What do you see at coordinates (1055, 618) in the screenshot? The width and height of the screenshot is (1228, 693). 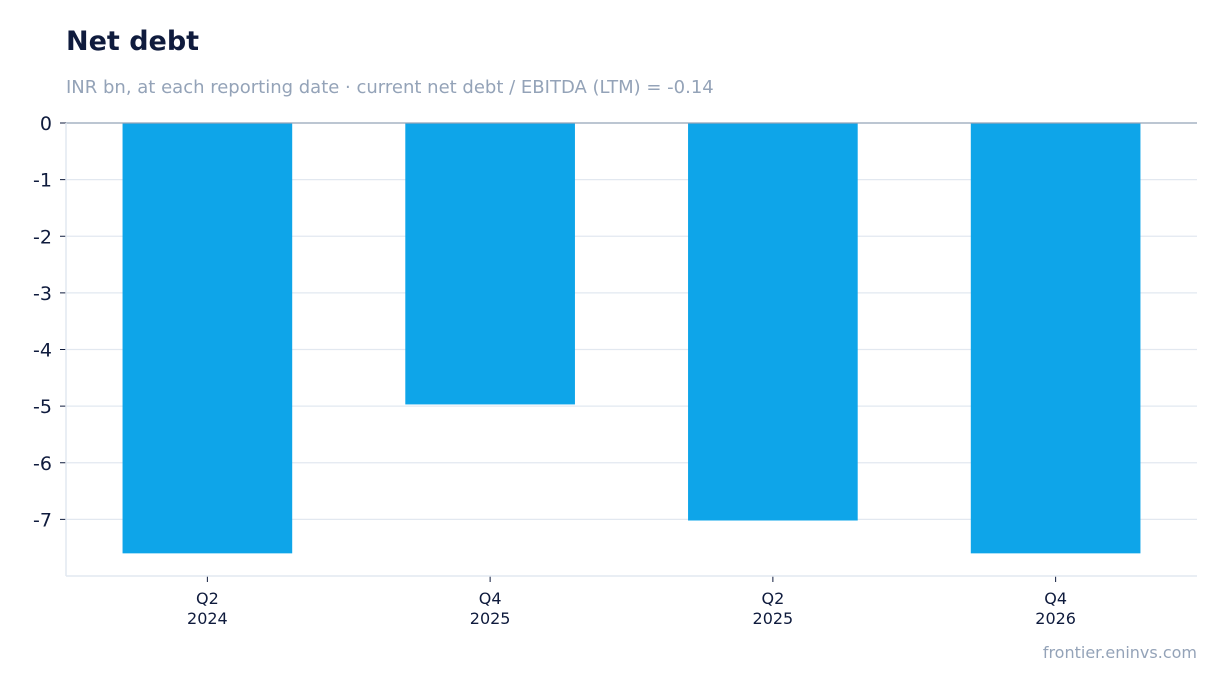 I see `x-tick-label: 2026` at bounding box center [1055, 618].